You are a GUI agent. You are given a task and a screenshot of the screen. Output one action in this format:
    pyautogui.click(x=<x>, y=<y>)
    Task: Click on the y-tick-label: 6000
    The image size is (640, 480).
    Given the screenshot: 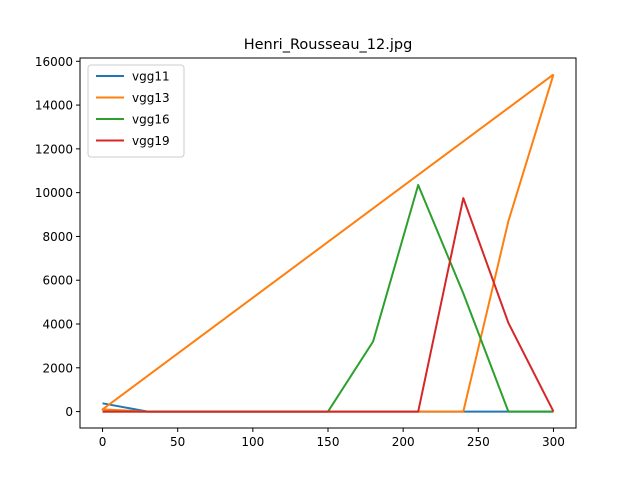 What is the action you would take?
    pyautogui.click(x=57, y=281)
    